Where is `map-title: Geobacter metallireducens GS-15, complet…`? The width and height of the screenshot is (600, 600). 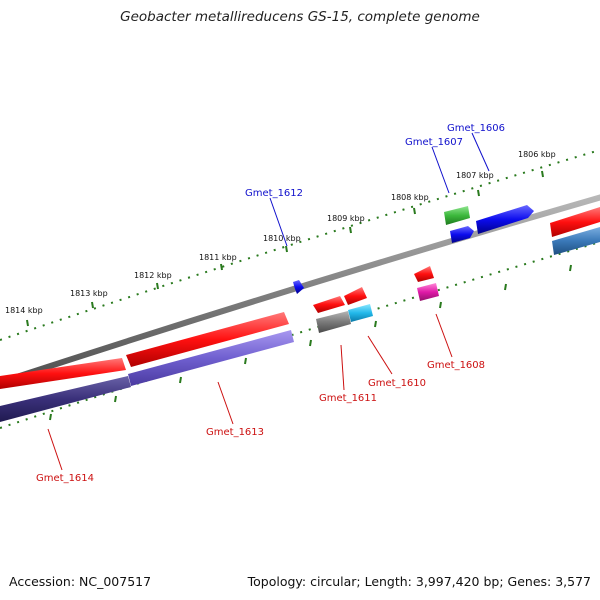
map-title: Geobacter metallireducens GS-15, complet… is located at coordinates (300, 17).